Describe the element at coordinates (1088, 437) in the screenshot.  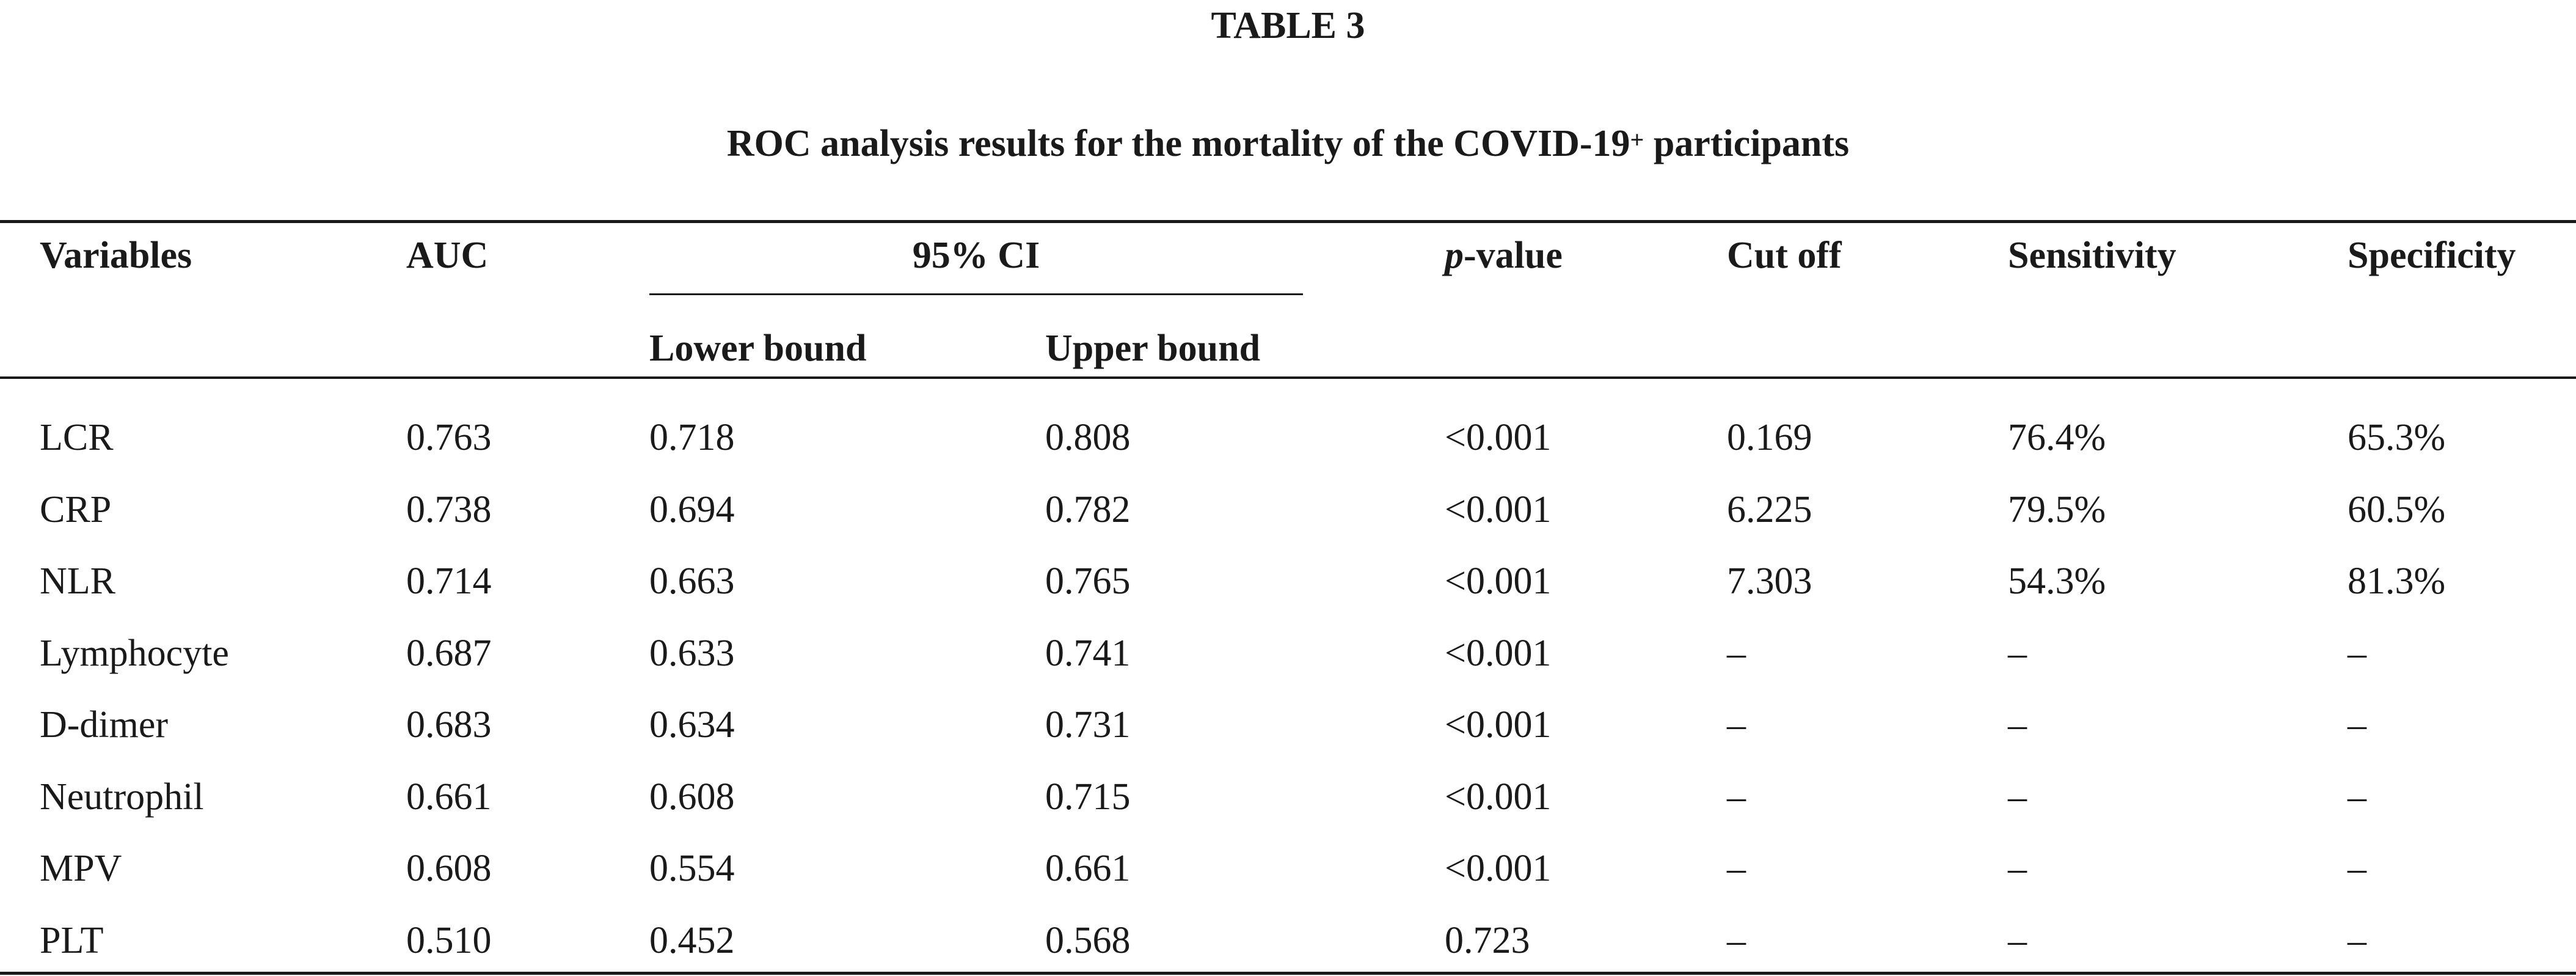
I see `cell-upper: 0.808` at that location.